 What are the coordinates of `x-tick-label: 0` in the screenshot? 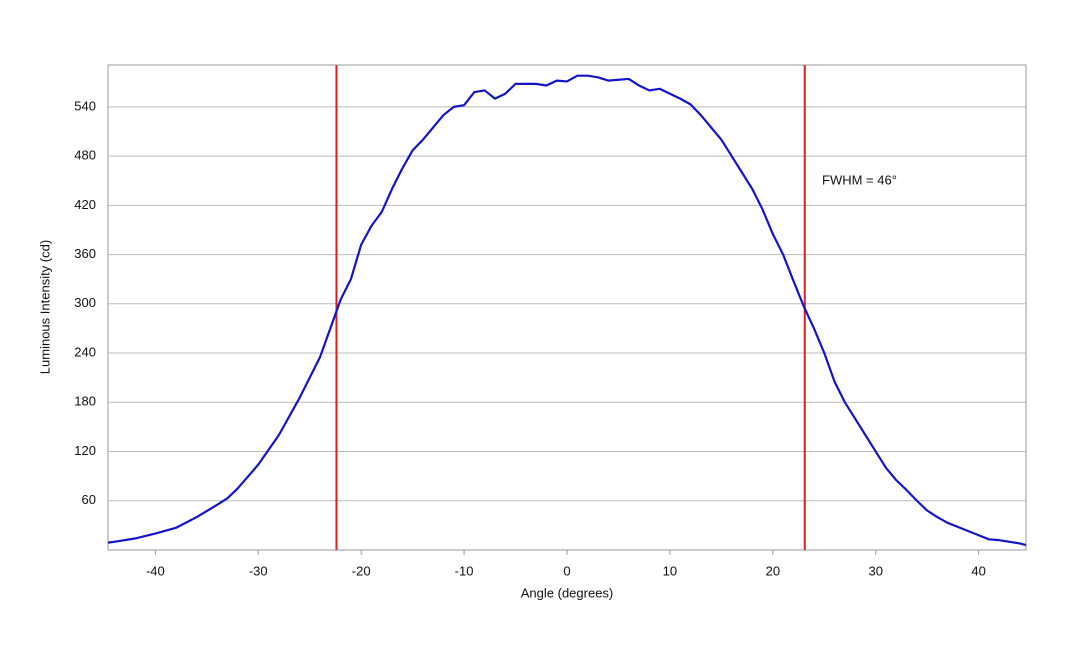 It's located at (566, 570).